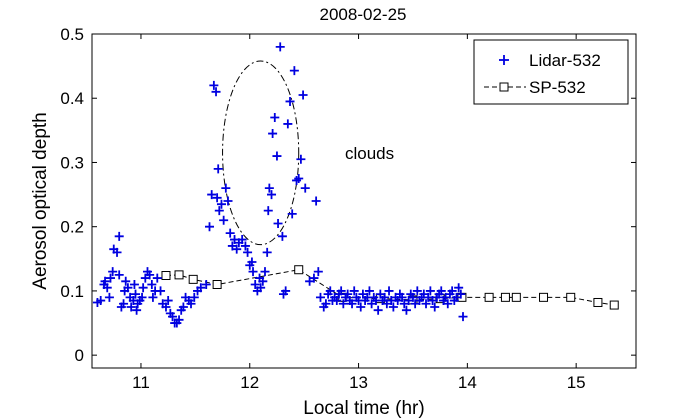 Image resolution: width=700 pixels, height=420 pixels. Describe the element at coordinates (72, 227) in the screenshot. I see `y-tick-label: 0.2` at that location.